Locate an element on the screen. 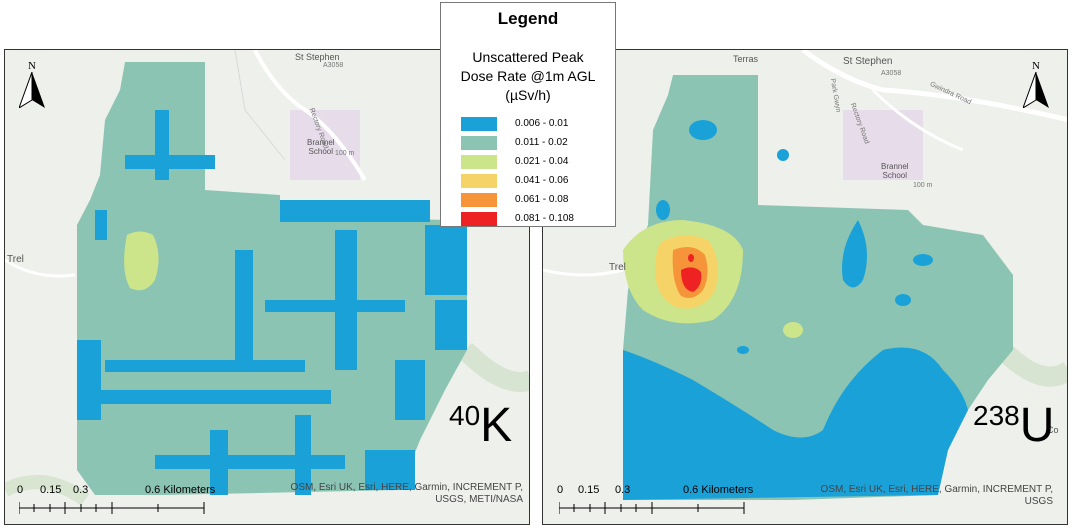 This screenshot has width=1072, height=531. isotope-label-k40: 40K is located at coordinates (481, 425).